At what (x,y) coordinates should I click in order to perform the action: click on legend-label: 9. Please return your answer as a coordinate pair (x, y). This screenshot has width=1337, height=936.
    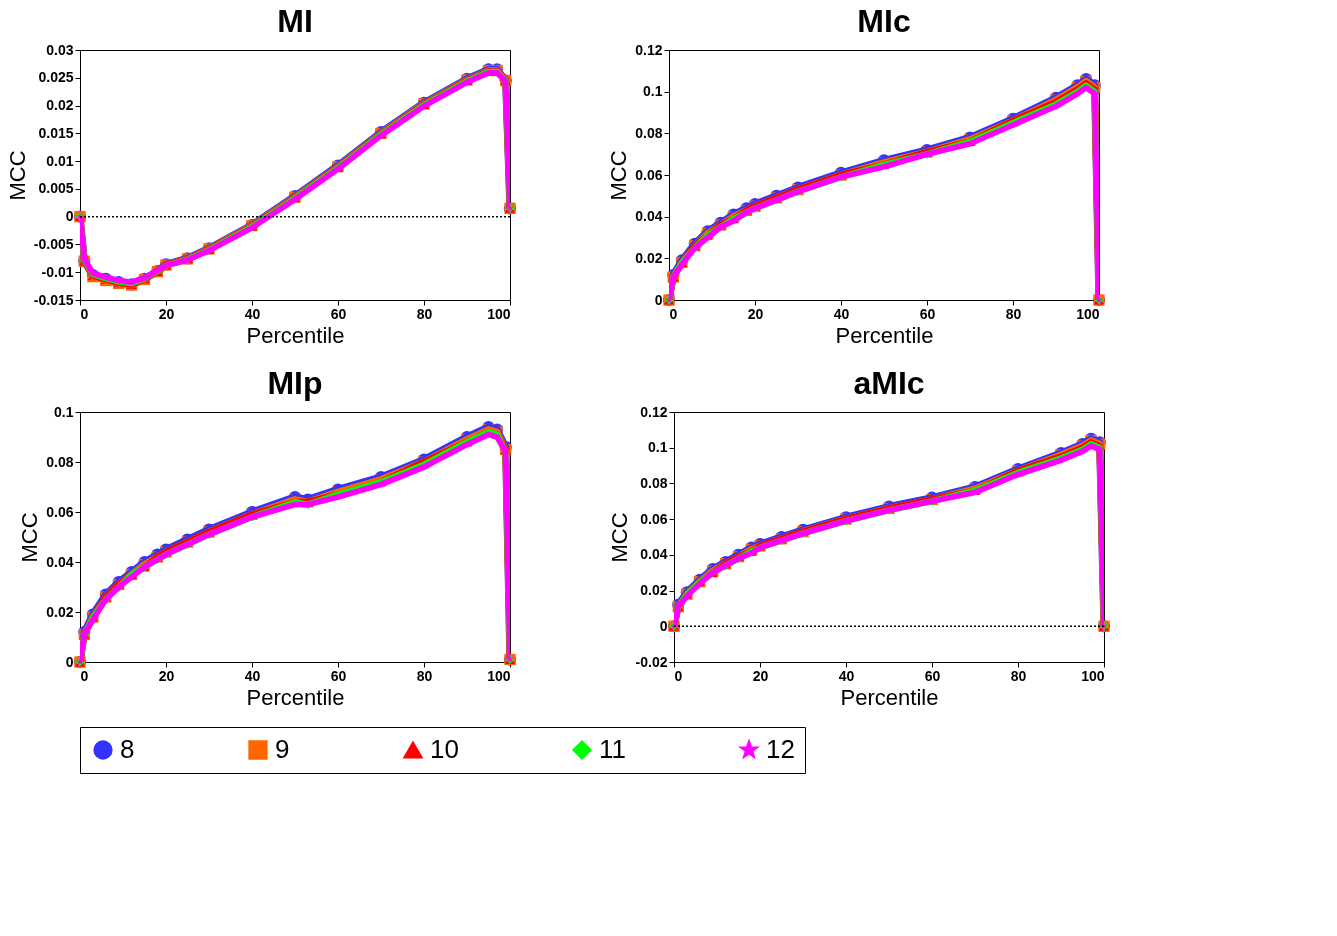
    Looking at the image, I should click on (282, 749).